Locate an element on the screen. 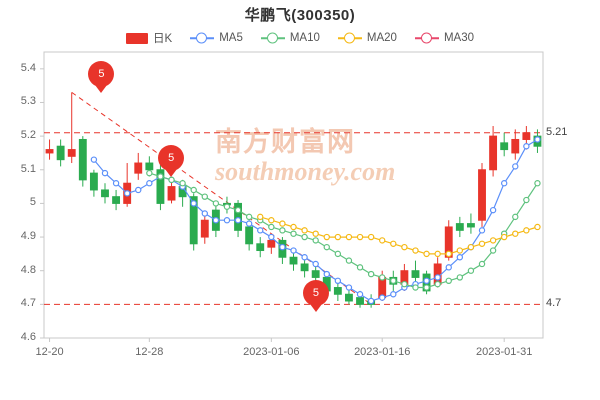  y-axis-label: 4.7 is located at coordinates (28, 303).